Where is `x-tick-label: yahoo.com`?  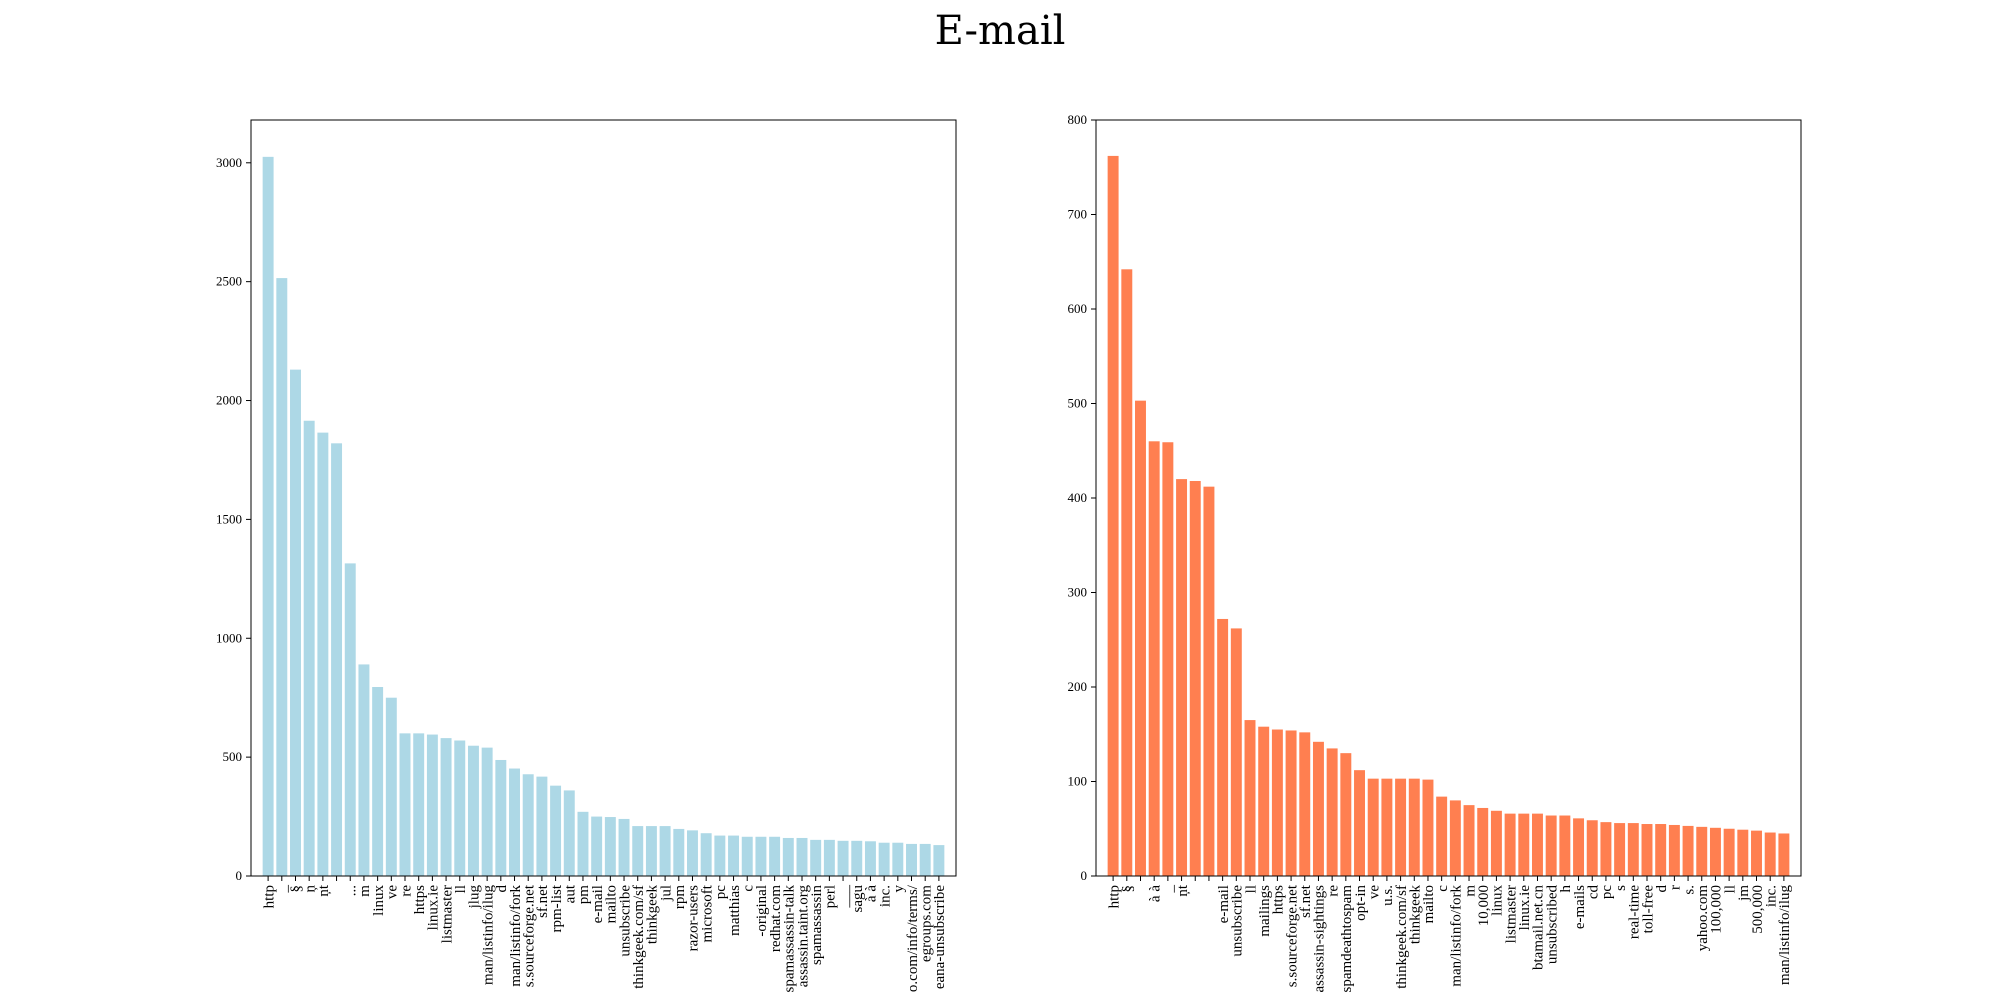
x-tick-label: yahoo.com is located at coordinates (1703, 918).